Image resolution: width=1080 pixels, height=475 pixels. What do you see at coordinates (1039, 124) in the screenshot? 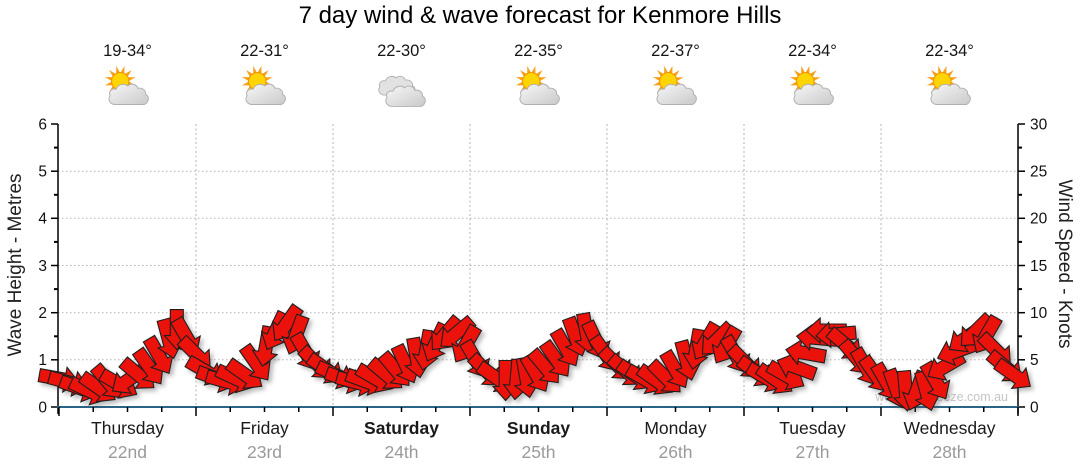
I see `right-axis-tick-label: 30` at bounding box center [1039, 124].